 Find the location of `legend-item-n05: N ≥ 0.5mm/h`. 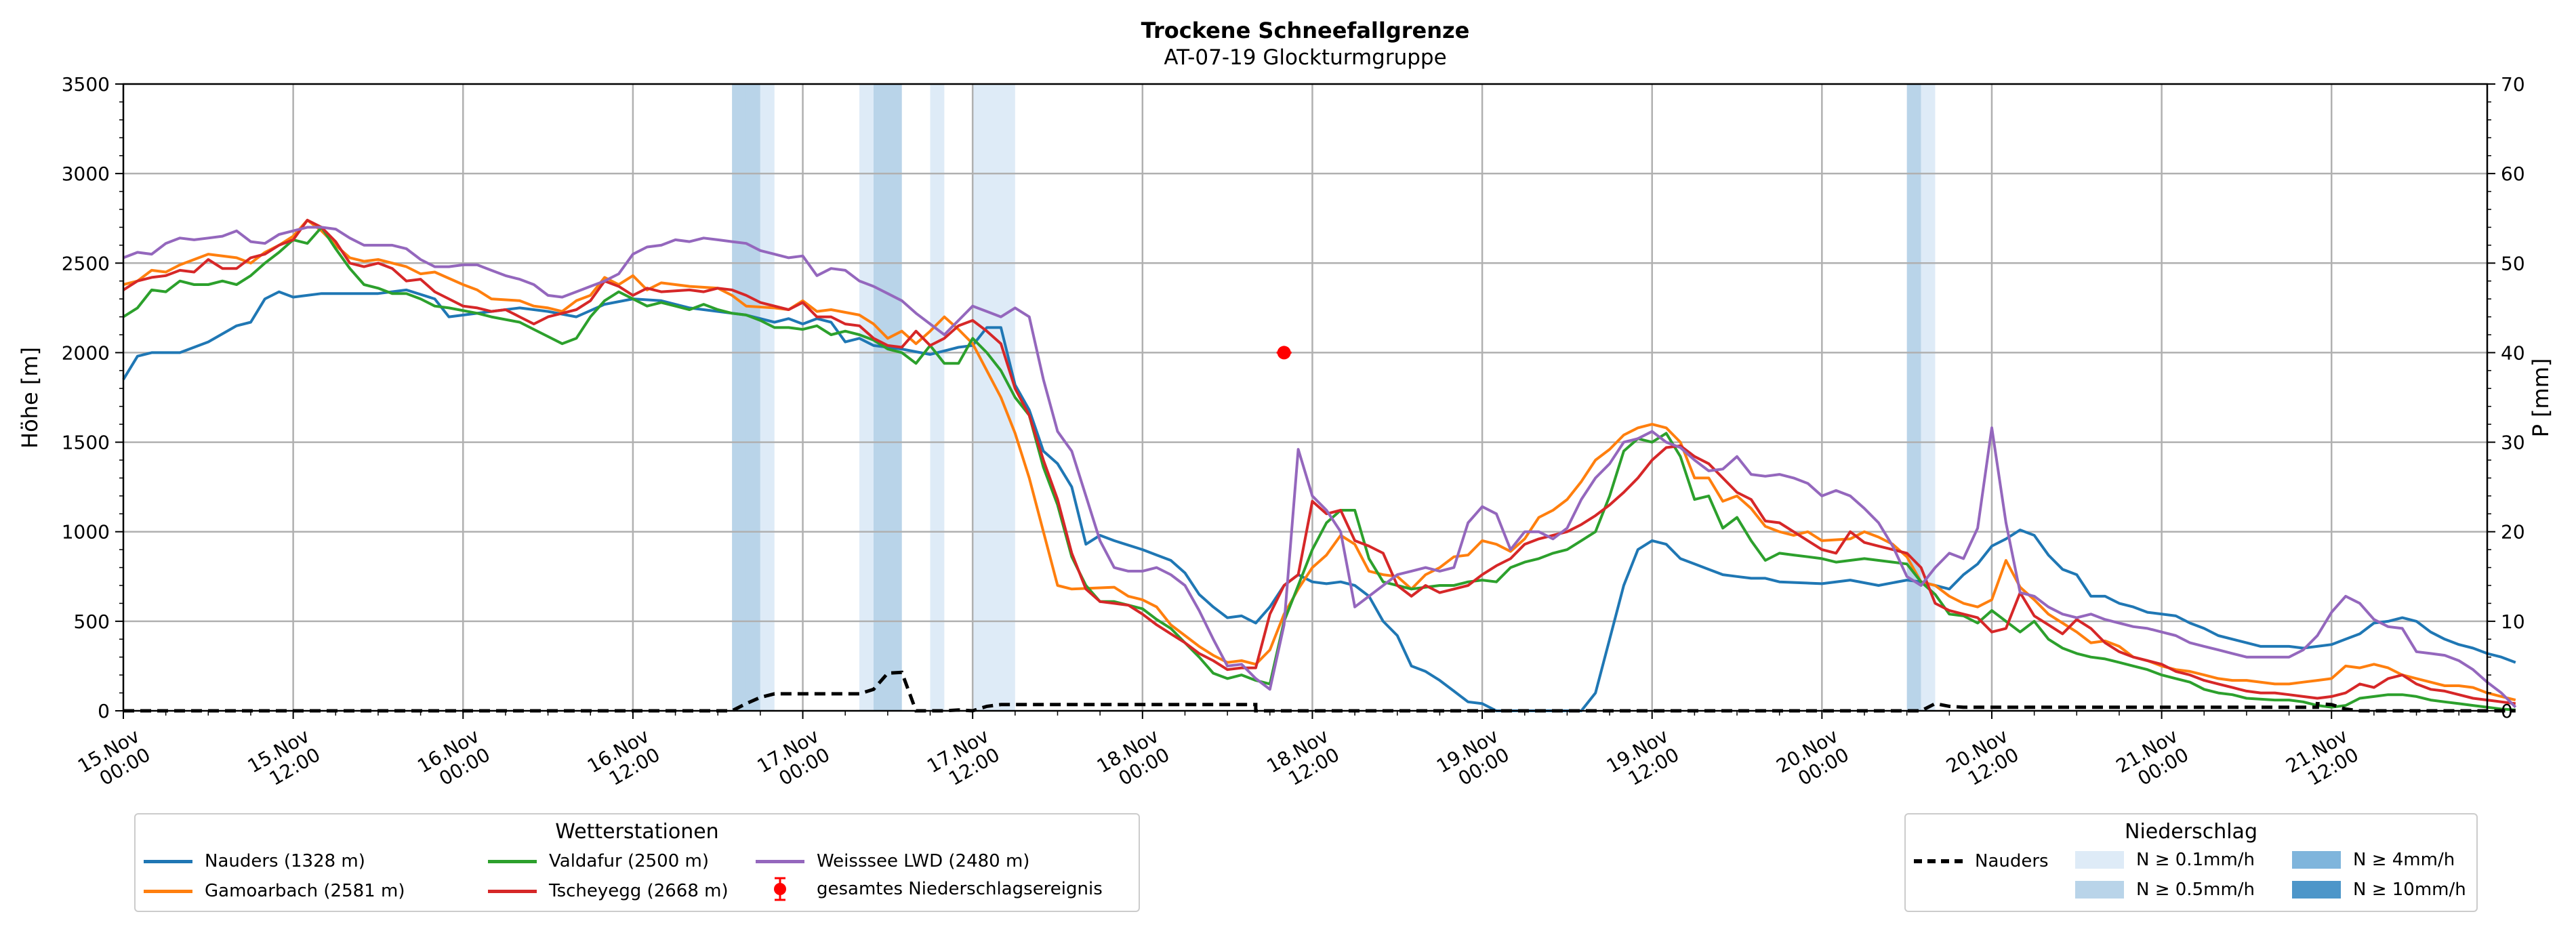

legend-item-n05: N ≥ 0.5mm/h is located at coordinates (2165, 890).